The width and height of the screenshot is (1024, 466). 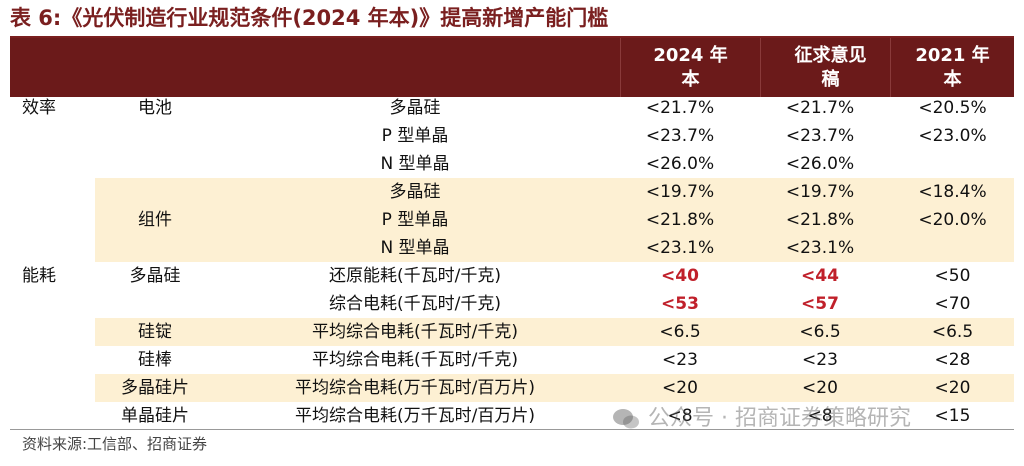 I want to click on cell-v2021: <23.0%, so click(x=952, y=136).